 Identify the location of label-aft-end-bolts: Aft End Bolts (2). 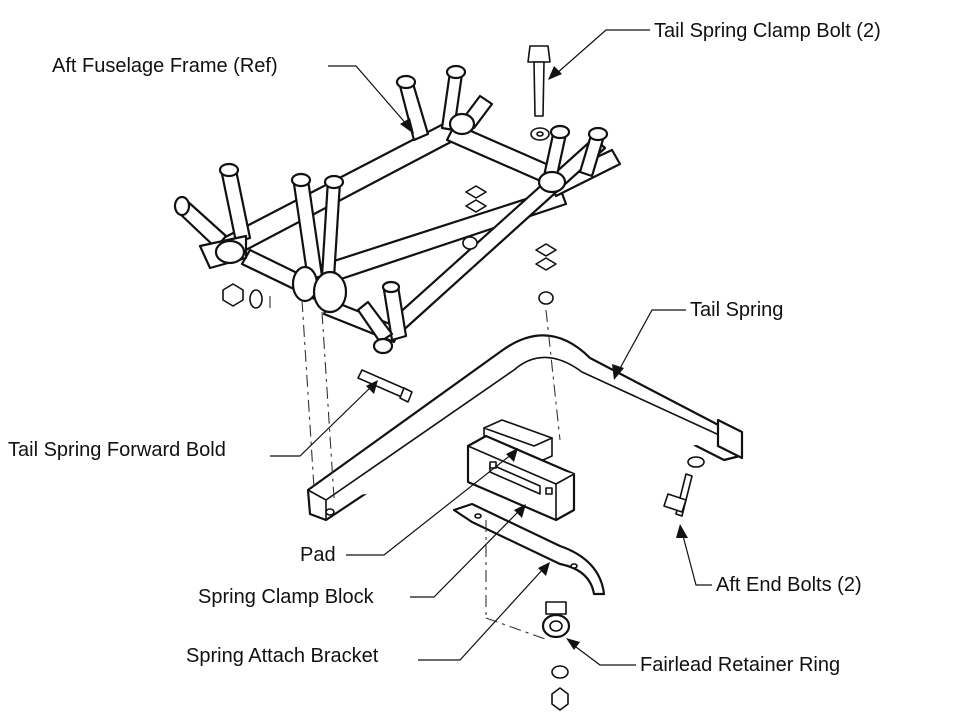
(789, 585).